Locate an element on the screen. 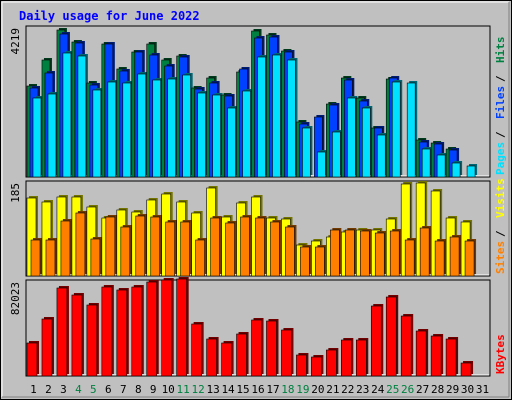  x-tick-label-day-28: 28 is located at coordinates (437, 389).